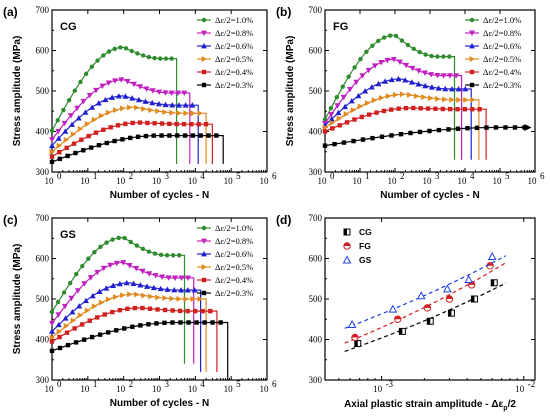  What do you see at coordinates (430, 405) in the screenshot?
I see `x-axis-label: Axial plastic strain amplitude - Δεp/2` at bounding box center [430, 405].